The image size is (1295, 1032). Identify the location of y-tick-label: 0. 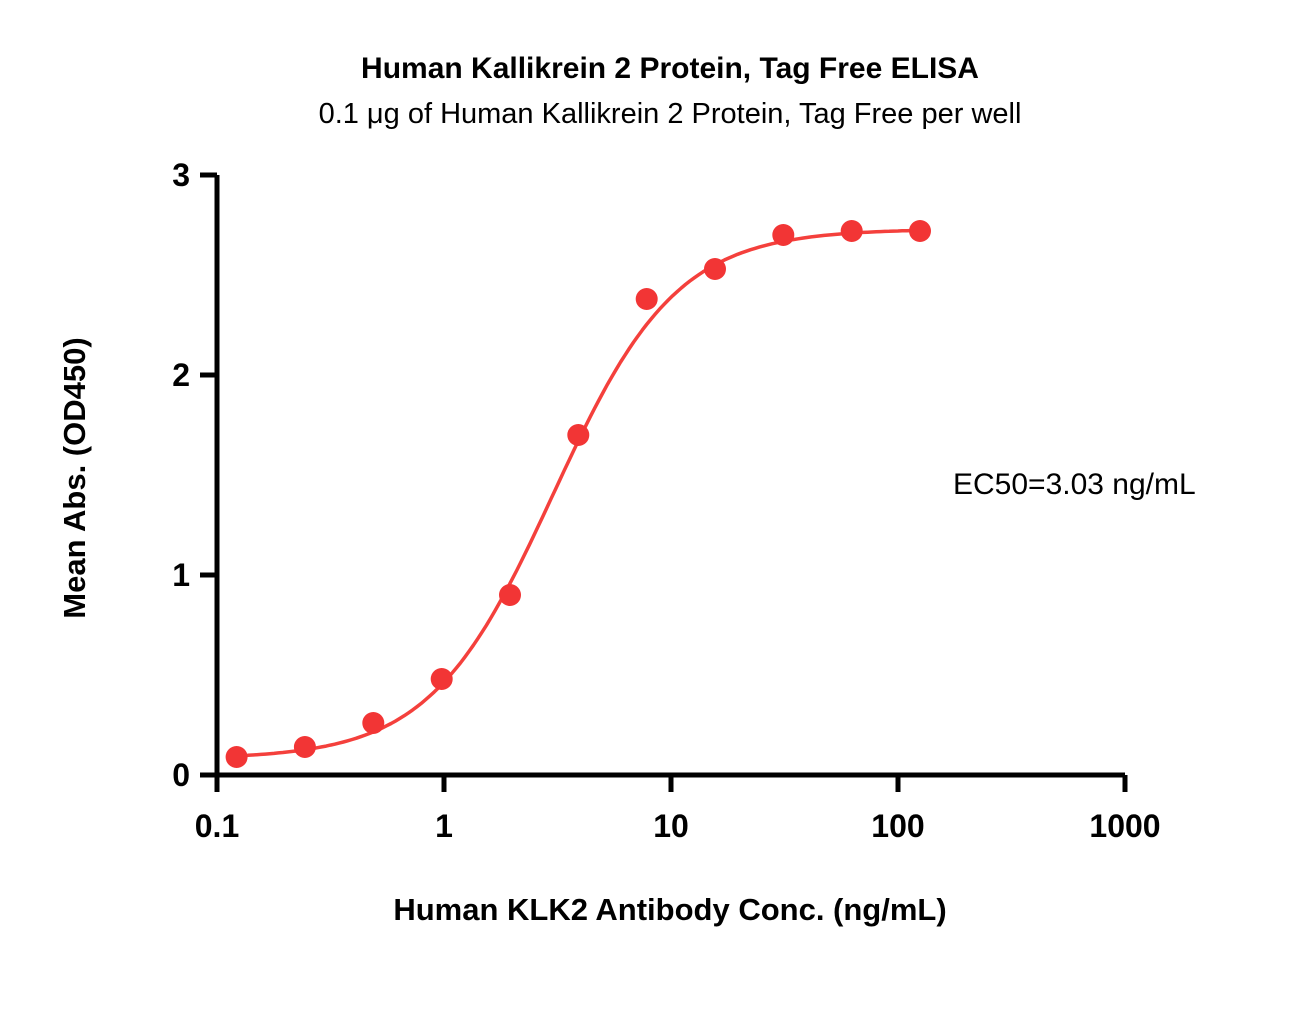
(181, 775).